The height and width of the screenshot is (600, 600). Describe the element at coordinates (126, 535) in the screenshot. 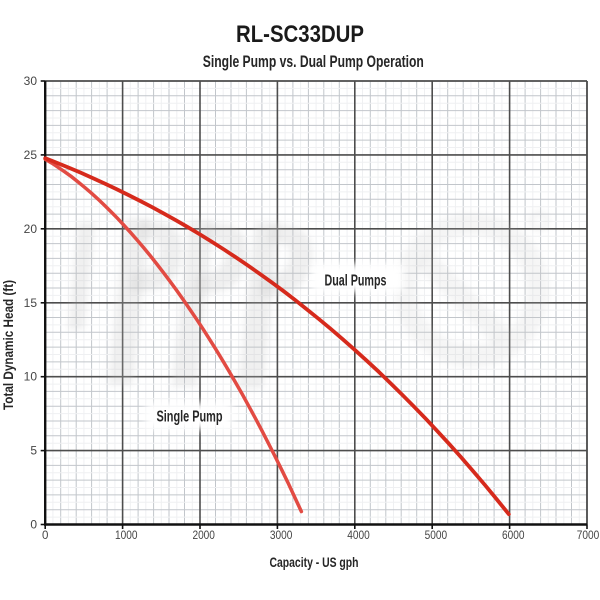

I see `svg-text: 1000` at that location.